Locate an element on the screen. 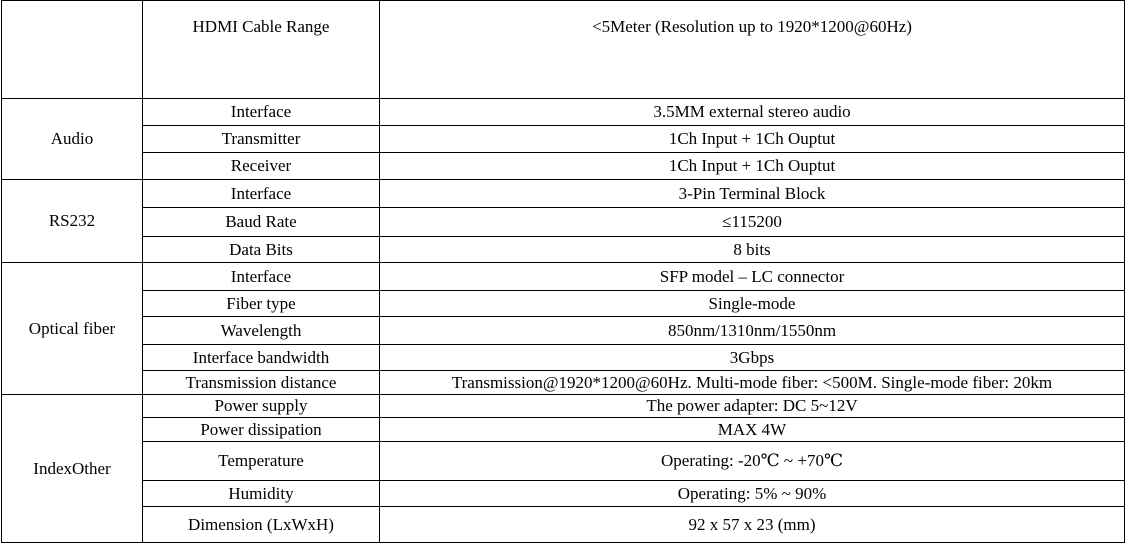  table-row: Interface bandwidth 3Gbps is located at coordinates (563, 357).